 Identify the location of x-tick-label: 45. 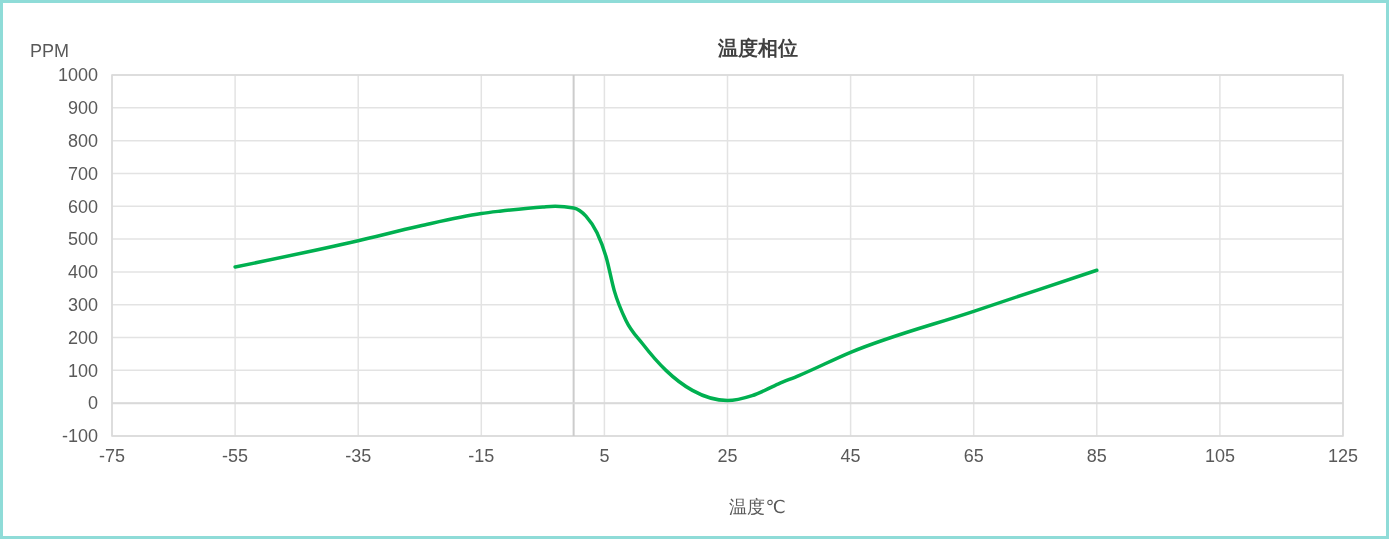
(850, 456).